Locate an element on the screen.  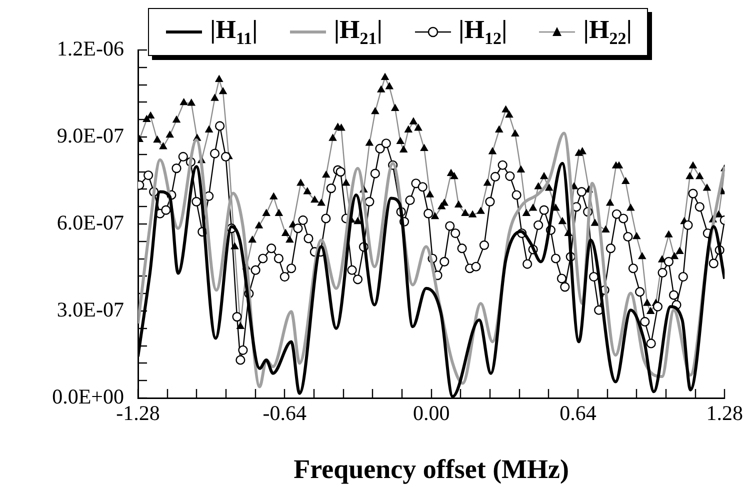
y-tick-label: 9.0E-07 is located at coordinates (90, 136).